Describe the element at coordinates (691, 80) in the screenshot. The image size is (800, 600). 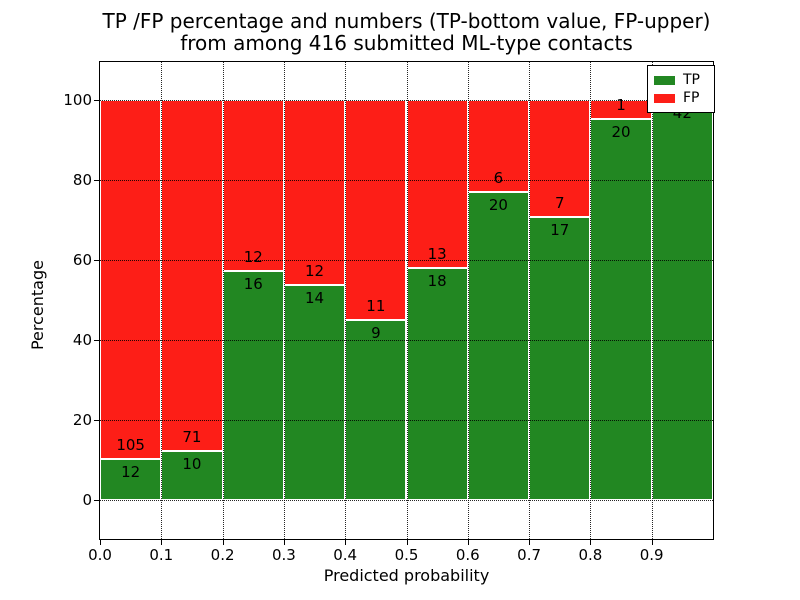
I see `legend-label-tp: TP` at that location.